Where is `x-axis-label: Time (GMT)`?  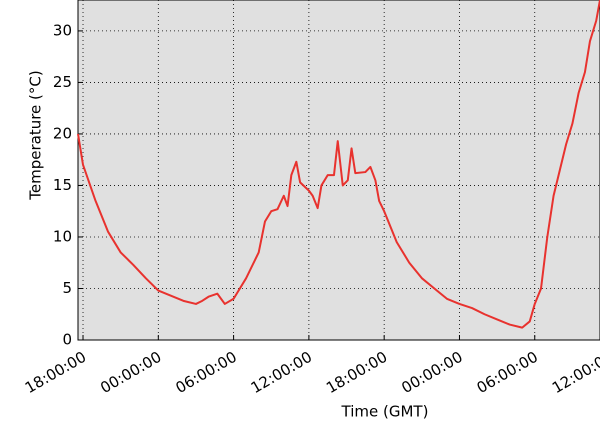 x-axis-label: Time (GMT) is located at coordinates (385, 412).